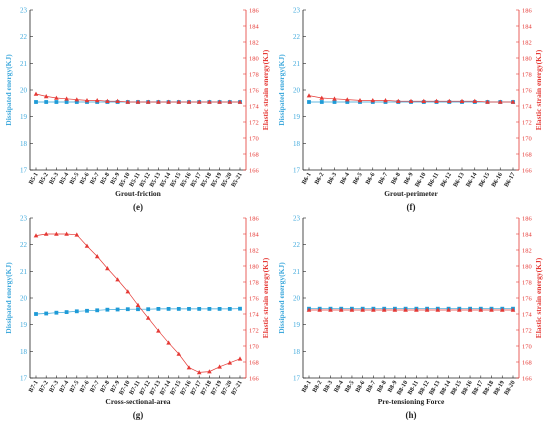  I want to click on x-tick-label: B6-17, so click(510, 180).